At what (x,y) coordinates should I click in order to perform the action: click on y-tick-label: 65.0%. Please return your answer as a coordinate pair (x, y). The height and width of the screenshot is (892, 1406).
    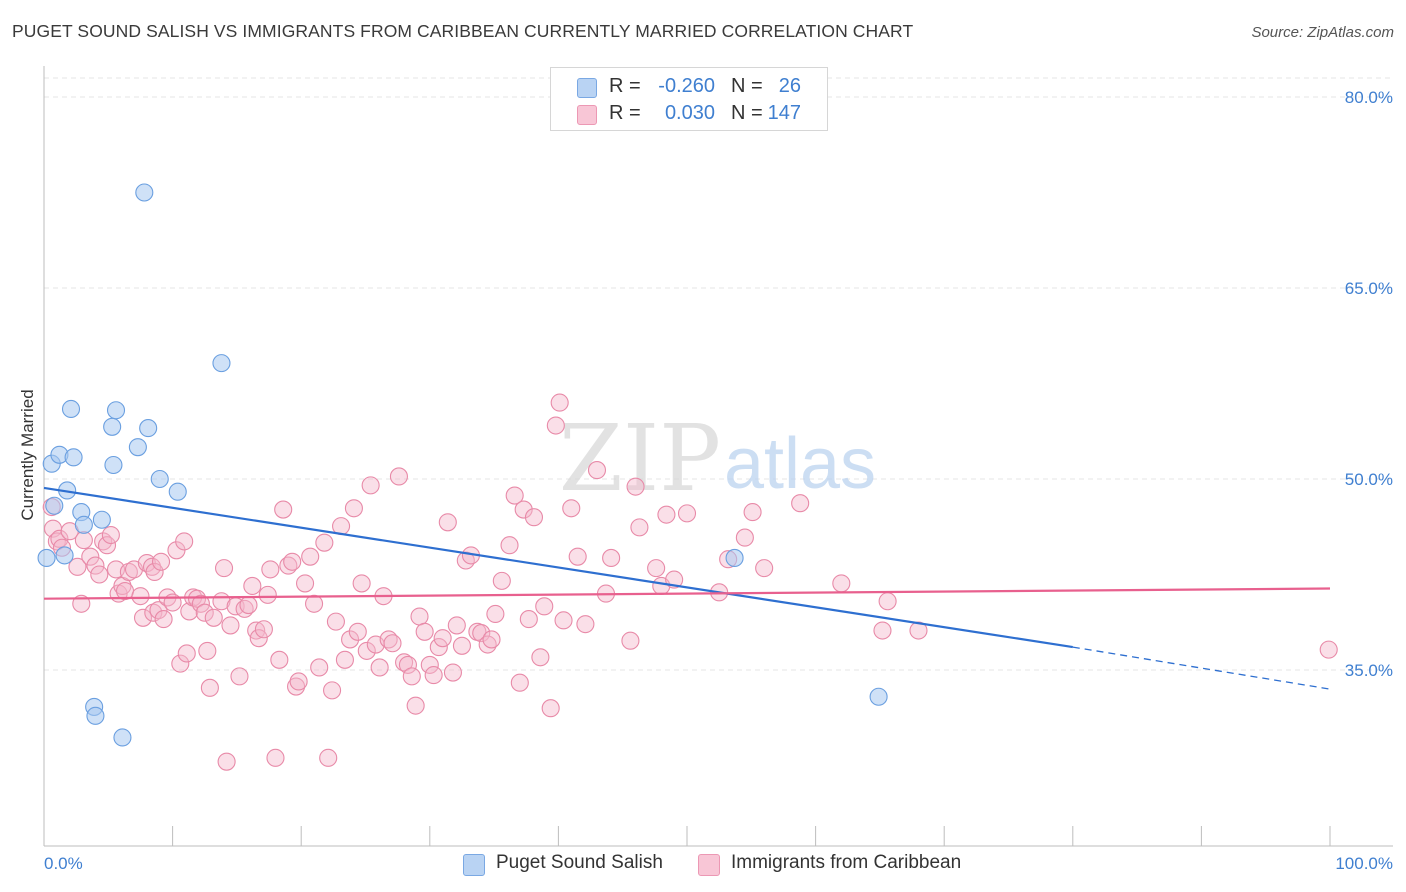
    Looking at the image, I should click on (1369, 288).